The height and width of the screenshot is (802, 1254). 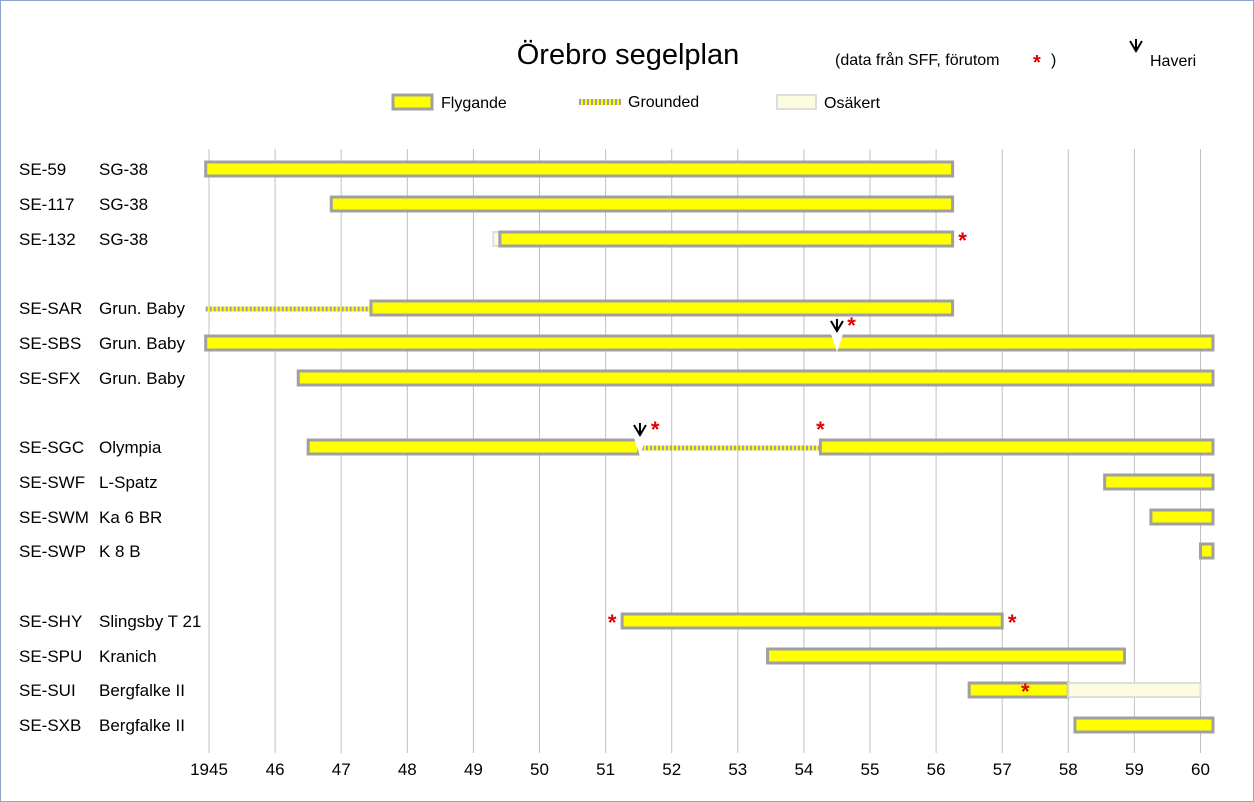 I want to click on row-registration: SE-117, so click(x=46, y=204).